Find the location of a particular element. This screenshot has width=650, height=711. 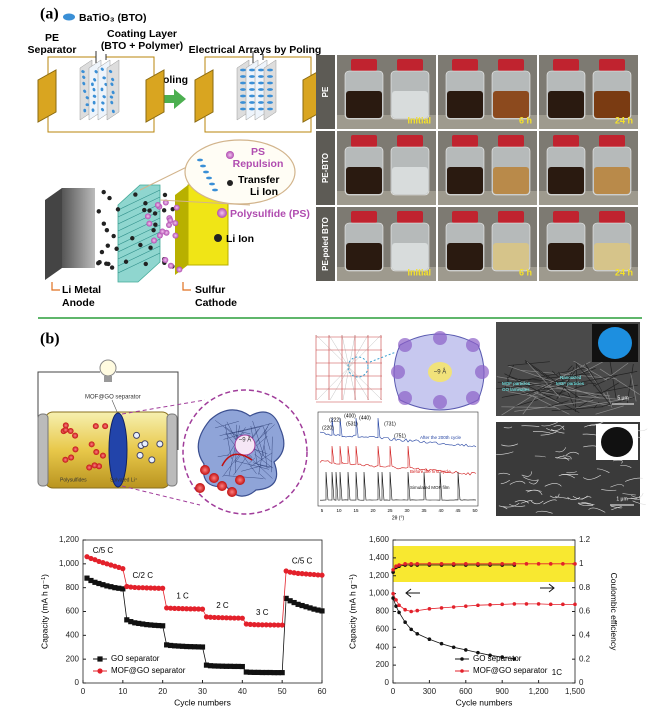

pore-size: ~9 Å is located at coordinates (440, 372).